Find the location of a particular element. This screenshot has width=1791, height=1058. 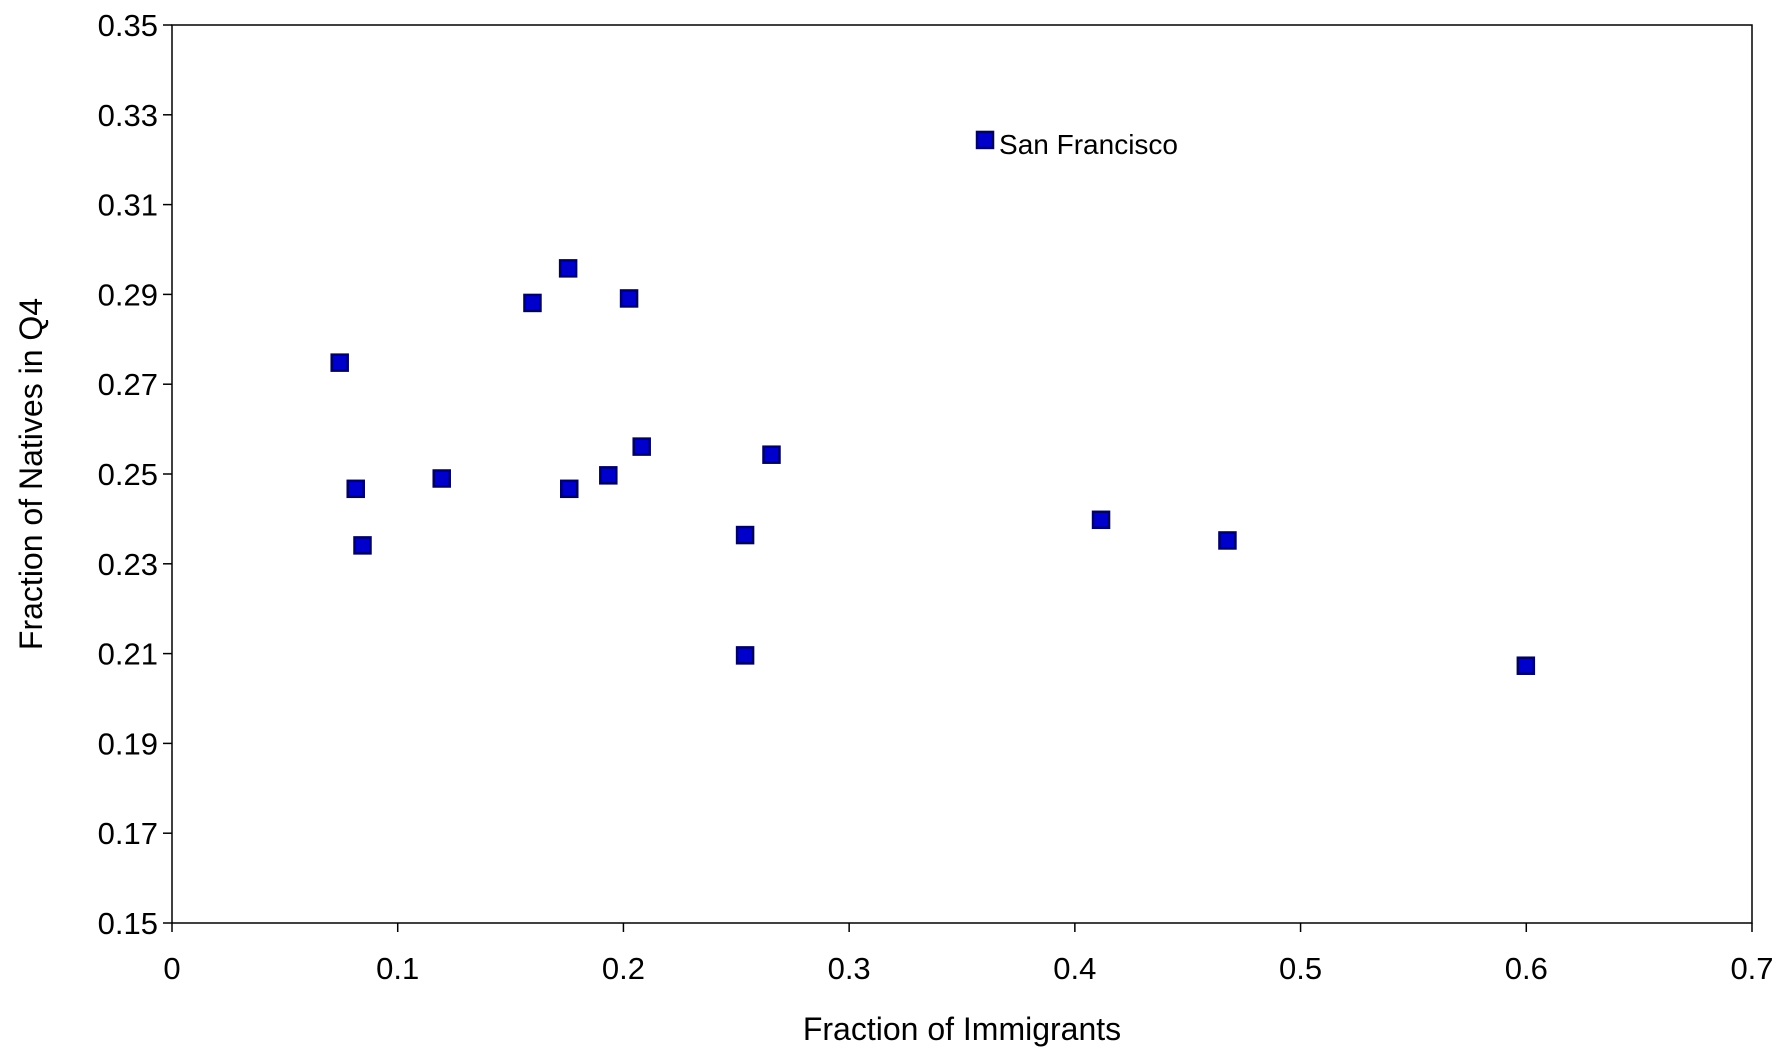

x-axis-title: Fraction of Immigrants is located at coordinates (962, 1029).